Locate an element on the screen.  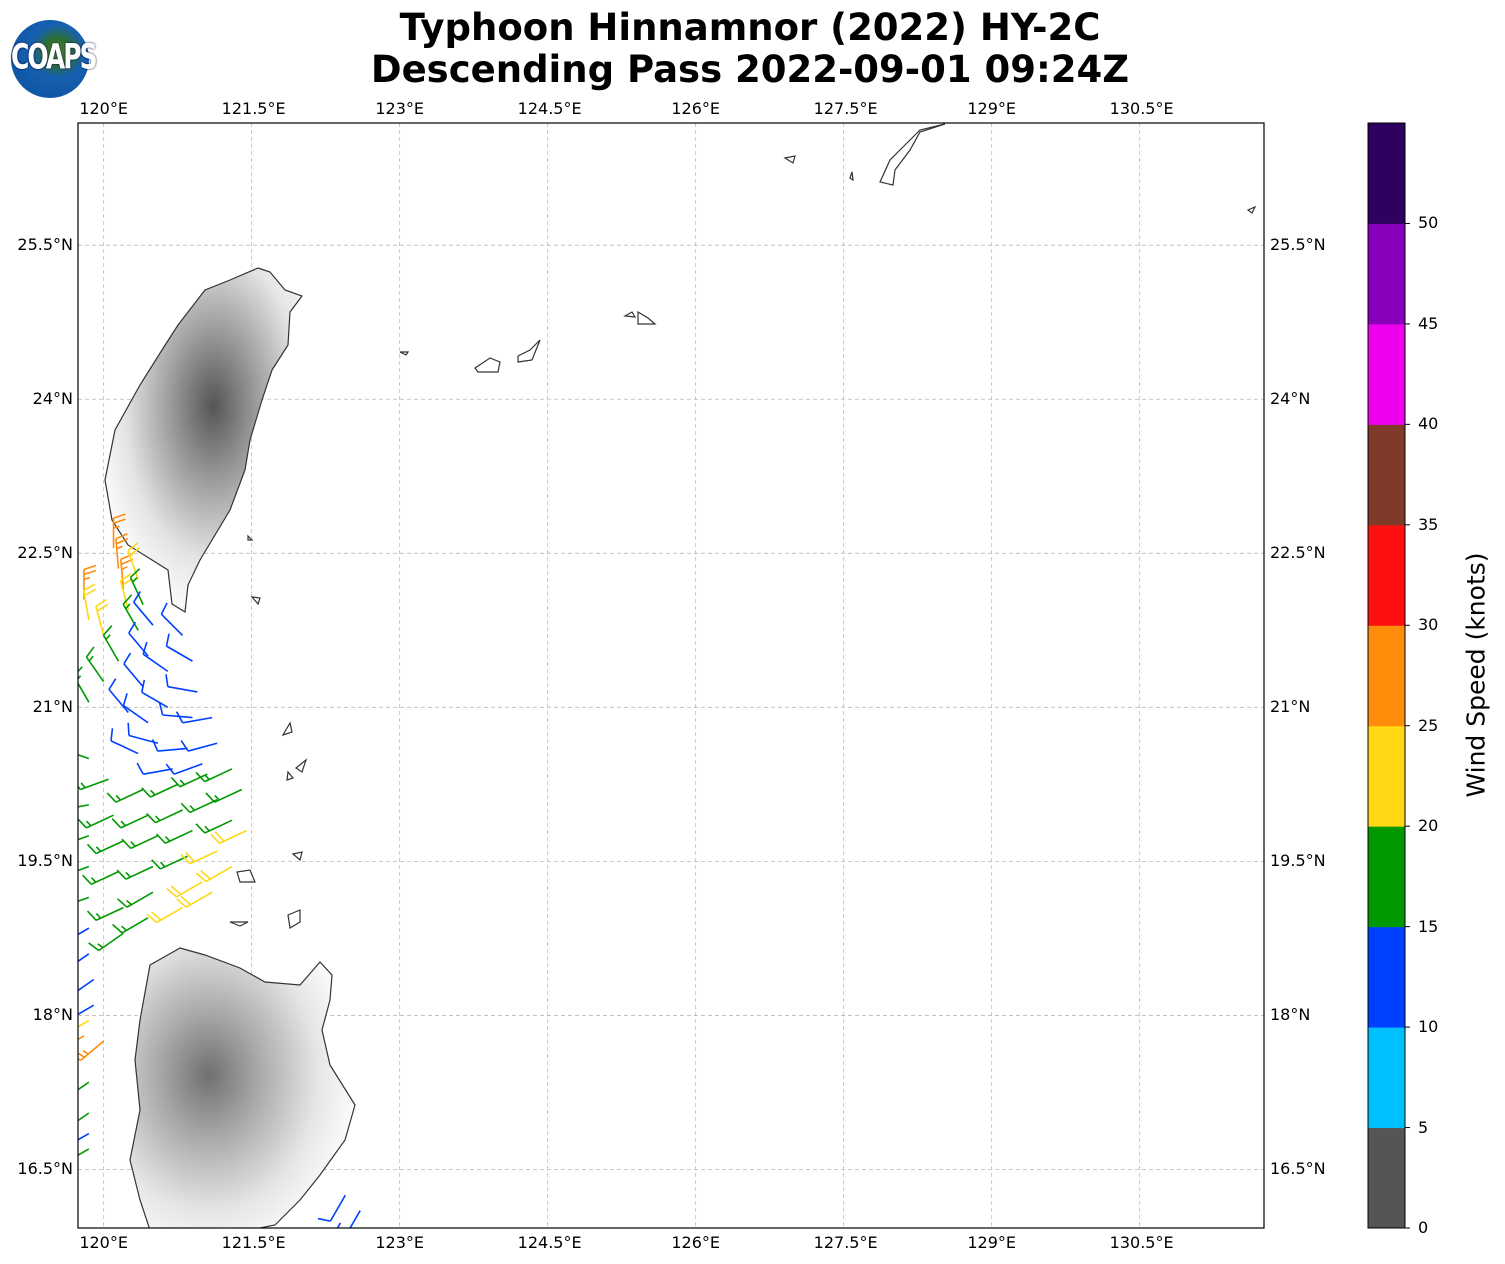
logo-text: COAPS is located at coordinates (54, 56).